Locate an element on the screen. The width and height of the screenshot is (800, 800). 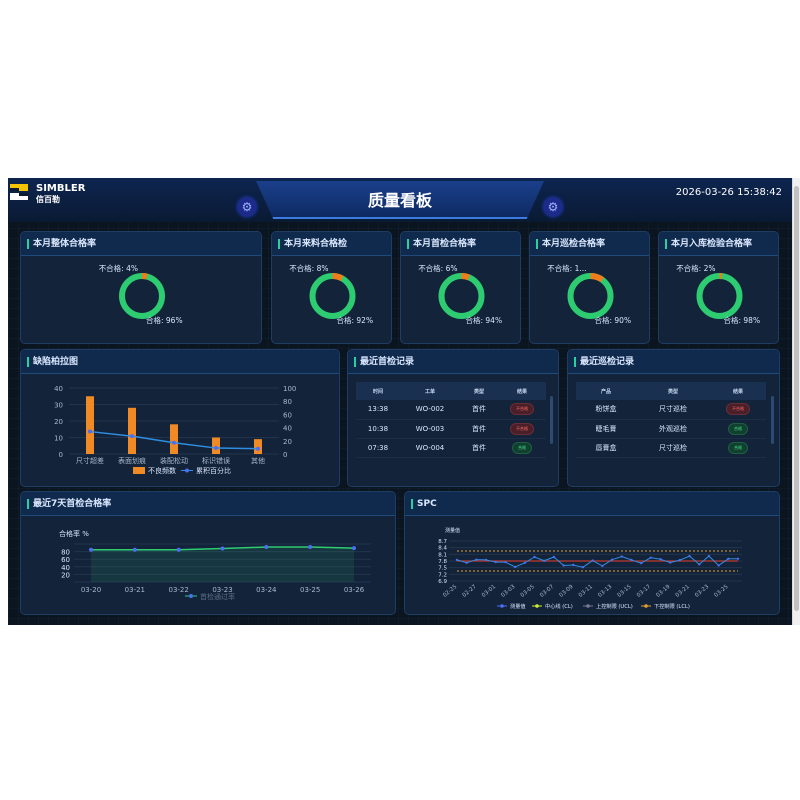
table-row: 唇膏盒 尺寸巡检 合格 is located at coordinates (671, 448).